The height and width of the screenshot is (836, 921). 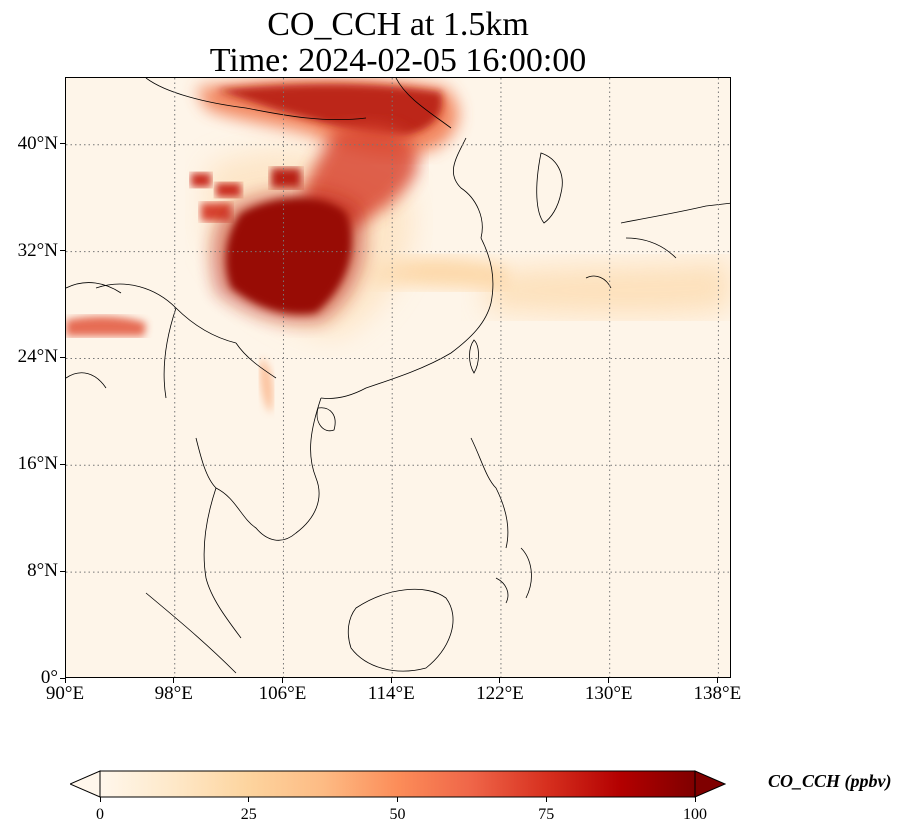 What do you see at coordinates (397, 814) in the screenshot?
I see `colorbar-tick-label: 50` at bounding box center [397, 814].